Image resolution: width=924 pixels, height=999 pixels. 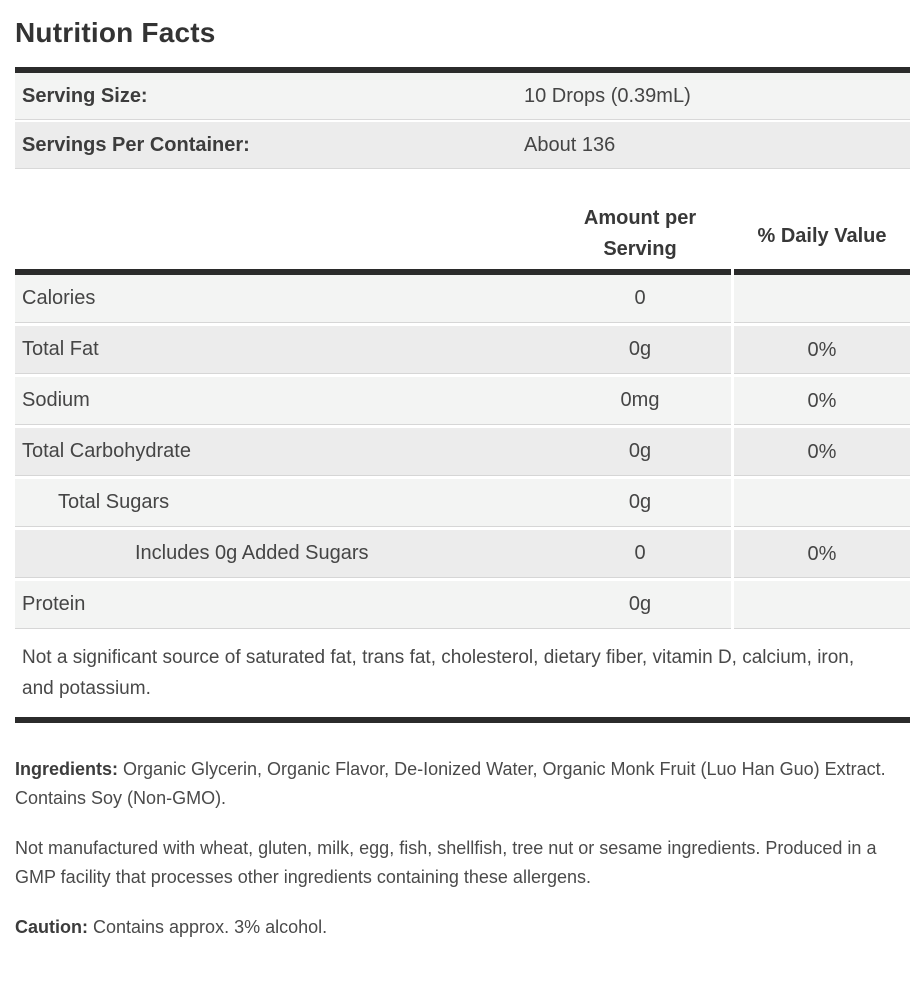 What do you see at coordinates (373, 605) in the screenshot?
I see `nutrient-main-cell: Protein 0g` at bounding box center [373, 605].